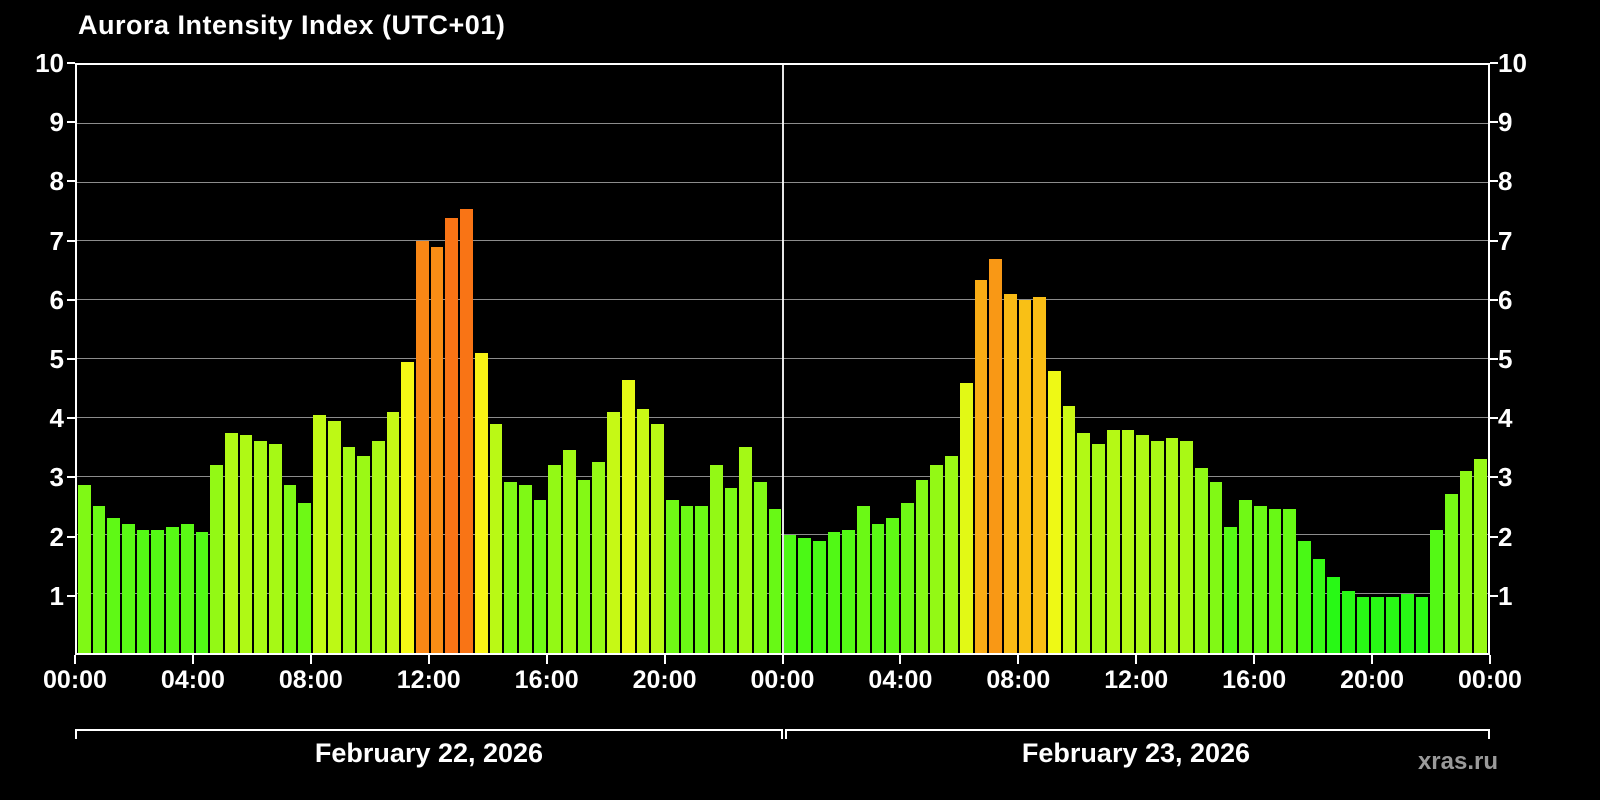  I want to click on day1-bracket, so click(429, 734).